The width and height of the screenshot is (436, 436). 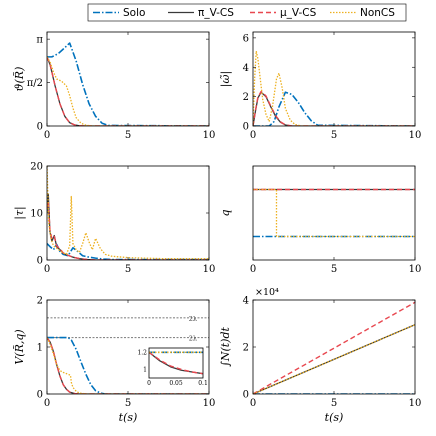 I want to click on x-tick-label-V-1: 5, so click(x=128, y=403).